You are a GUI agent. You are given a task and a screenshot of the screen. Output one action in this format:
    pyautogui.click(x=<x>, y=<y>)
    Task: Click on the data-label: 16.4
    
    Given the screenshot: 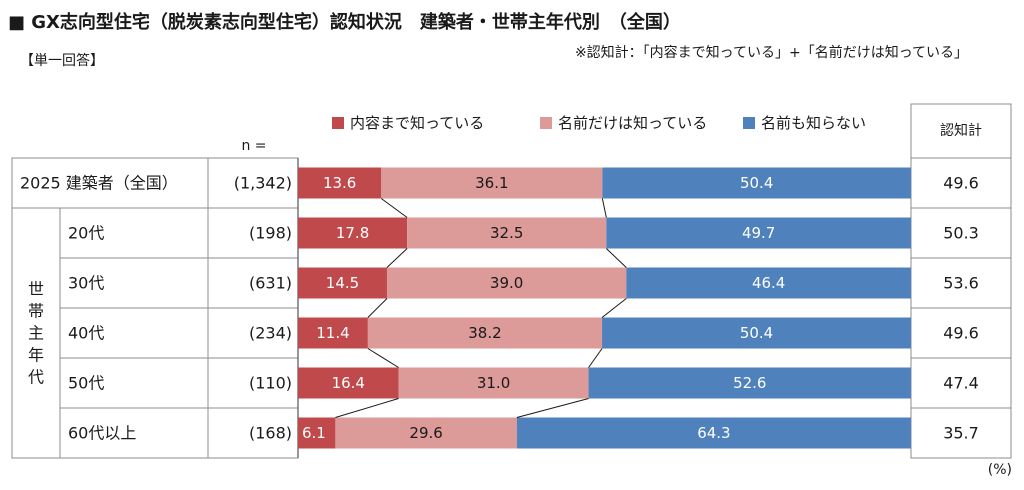 What is the action you would take?
    pyautogui.click(x=348, y=383)
    